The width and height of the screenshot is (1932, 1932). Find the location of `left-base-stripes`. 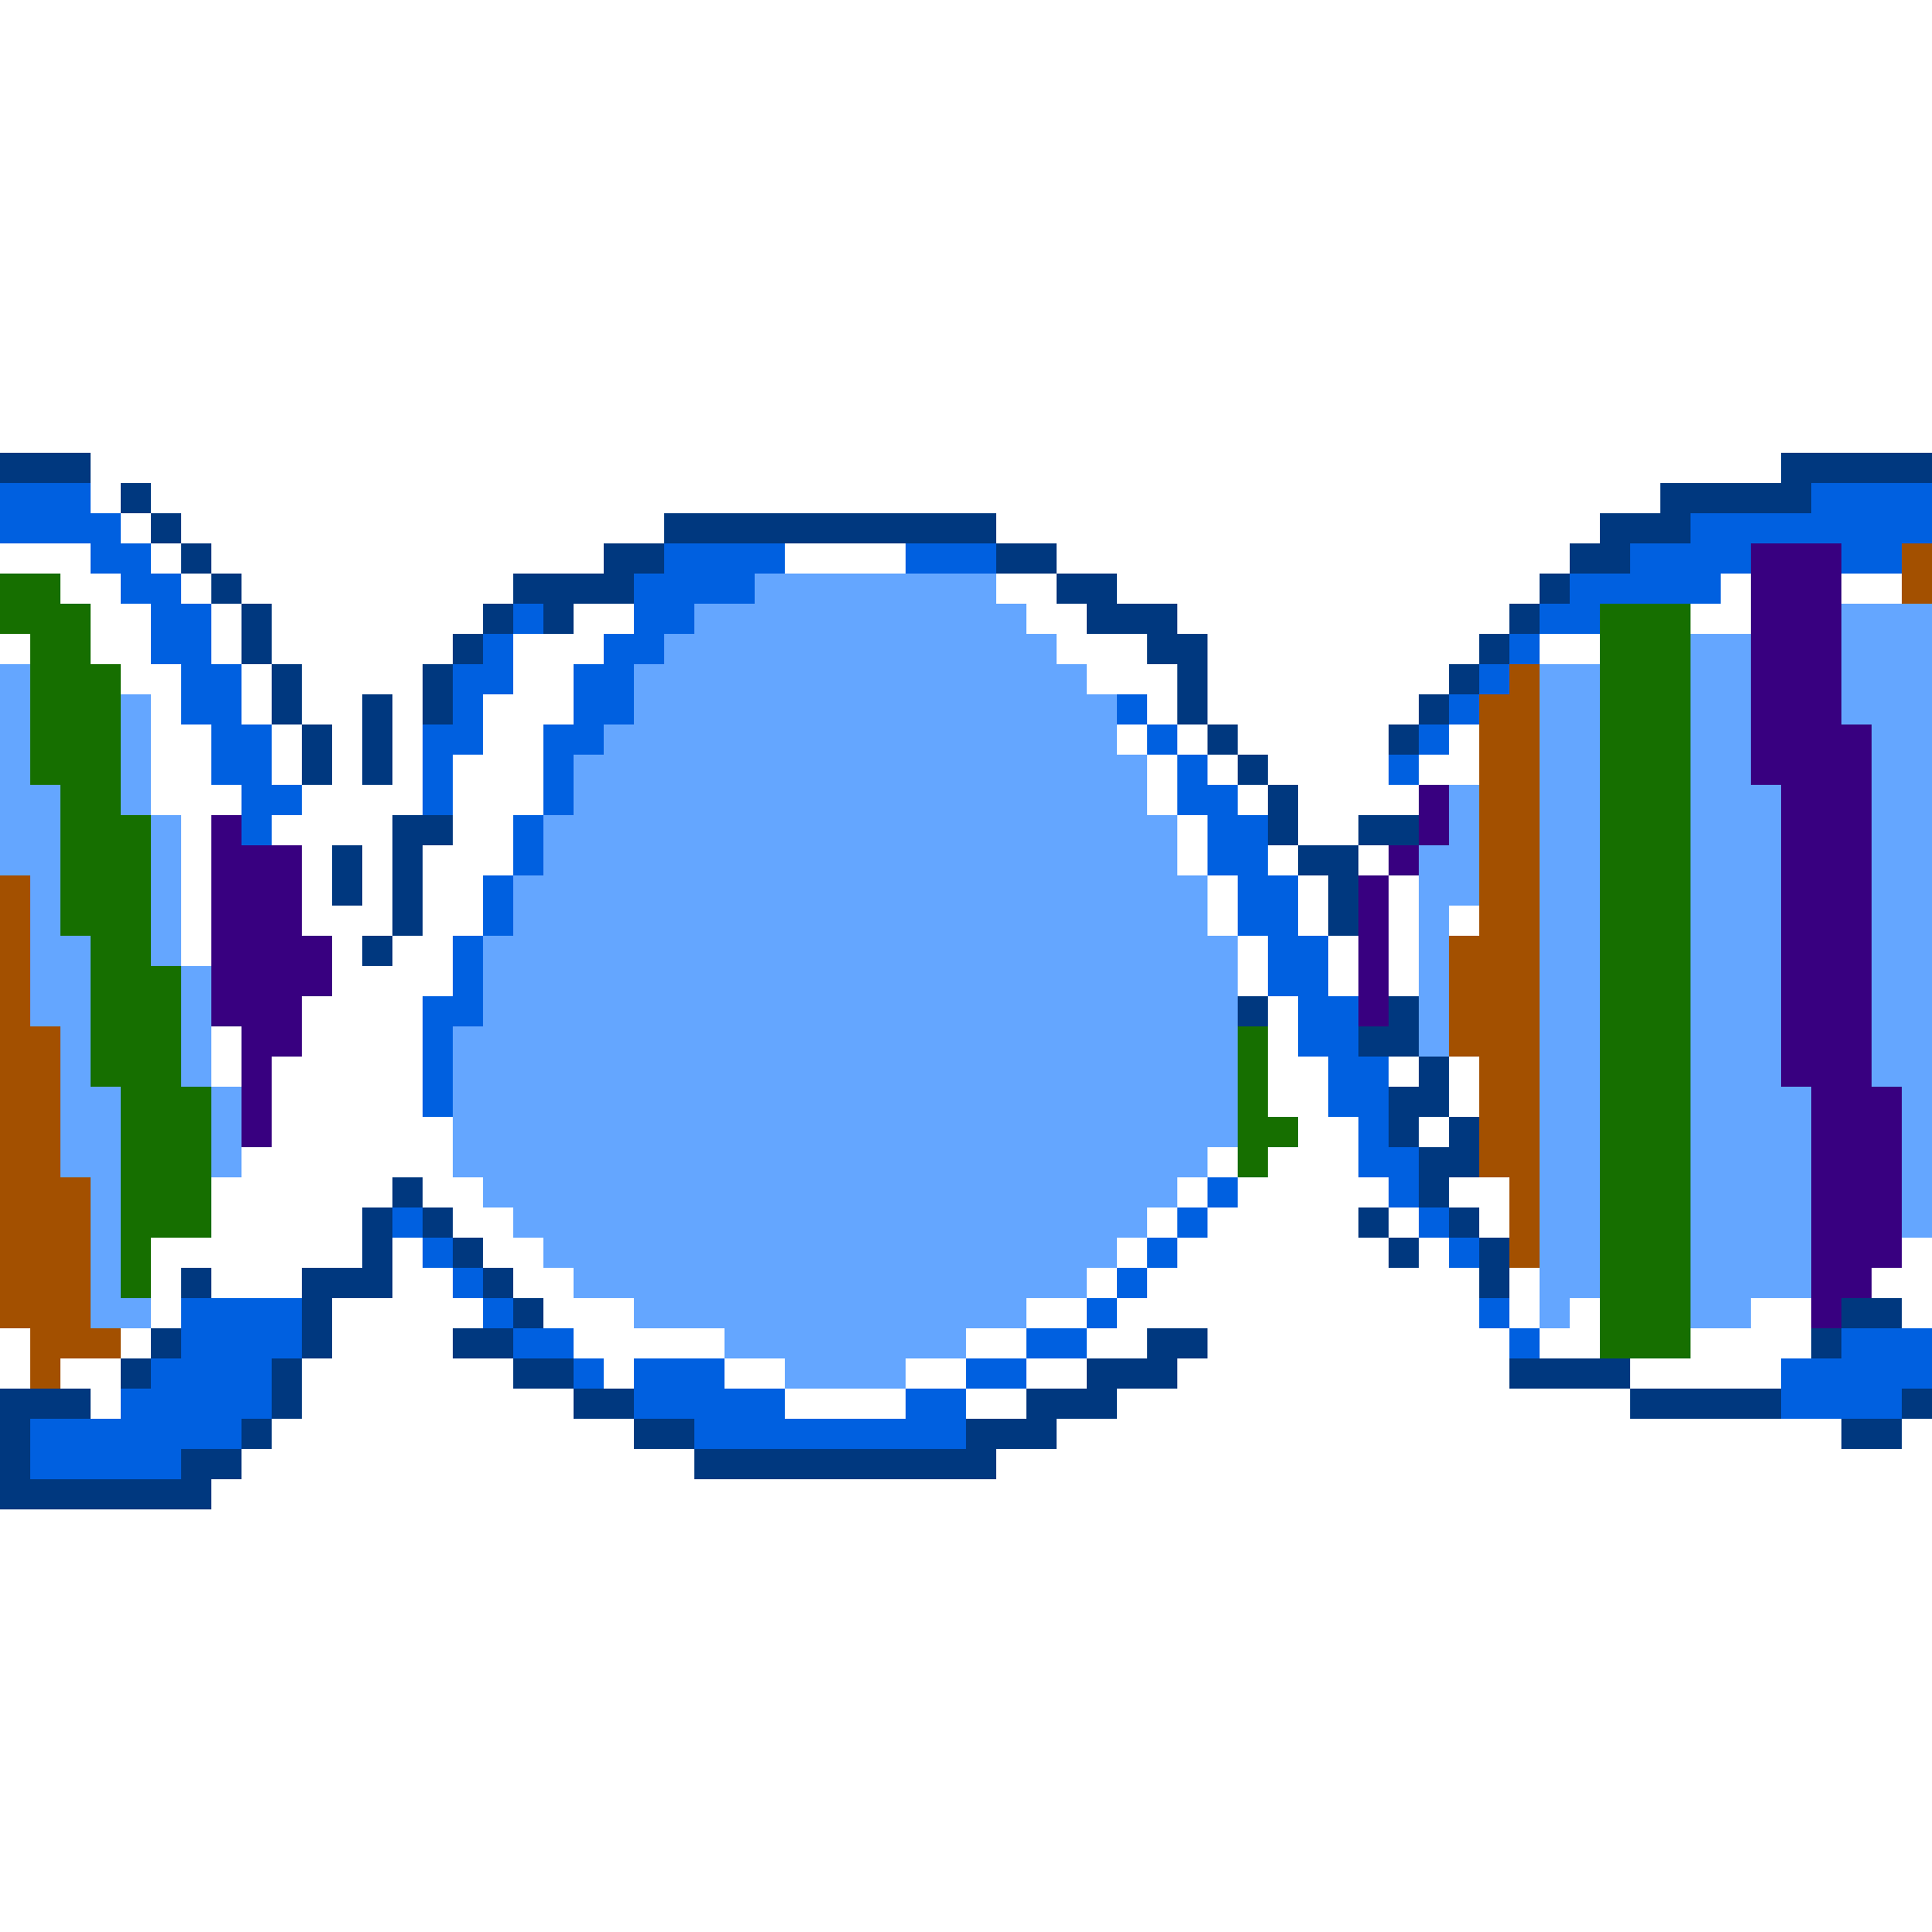

left-base-stripes is located at coordinates (166, 981).